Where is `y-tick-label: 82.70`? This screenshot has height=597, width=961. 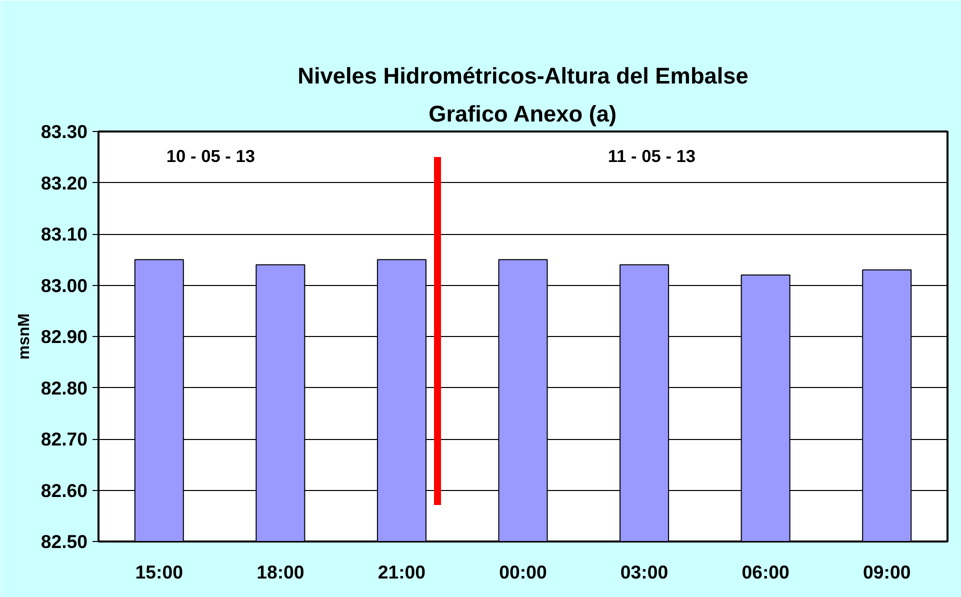 y-tick-label: 82.70 is located at coordinates (64, 439).